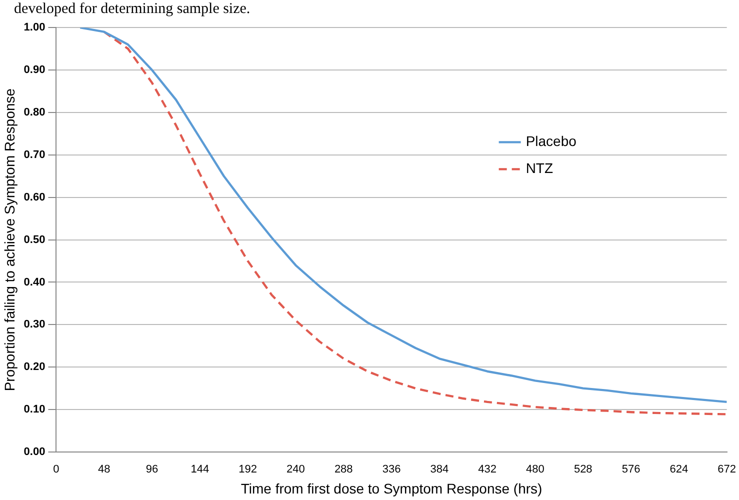 Image resolution: width=739 pixels, height=500 pixels. Describe the element at coordinates (35, 112) in the screenshot. I see `y-tick-label: 0.80` at that location.